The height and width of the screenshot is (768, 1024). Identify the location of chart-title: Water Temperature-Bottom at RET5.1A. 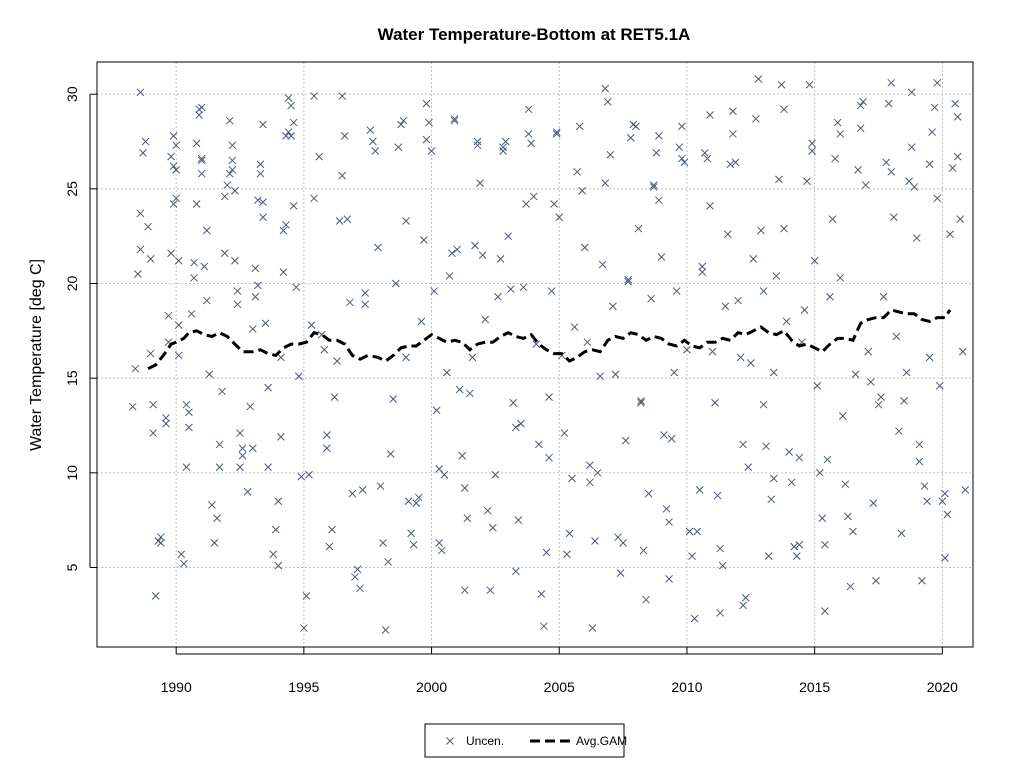
(534, 34).